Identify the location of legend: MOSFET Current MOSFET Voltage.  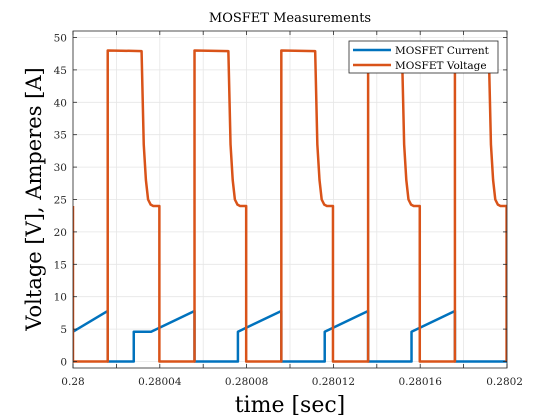
(423, 57).